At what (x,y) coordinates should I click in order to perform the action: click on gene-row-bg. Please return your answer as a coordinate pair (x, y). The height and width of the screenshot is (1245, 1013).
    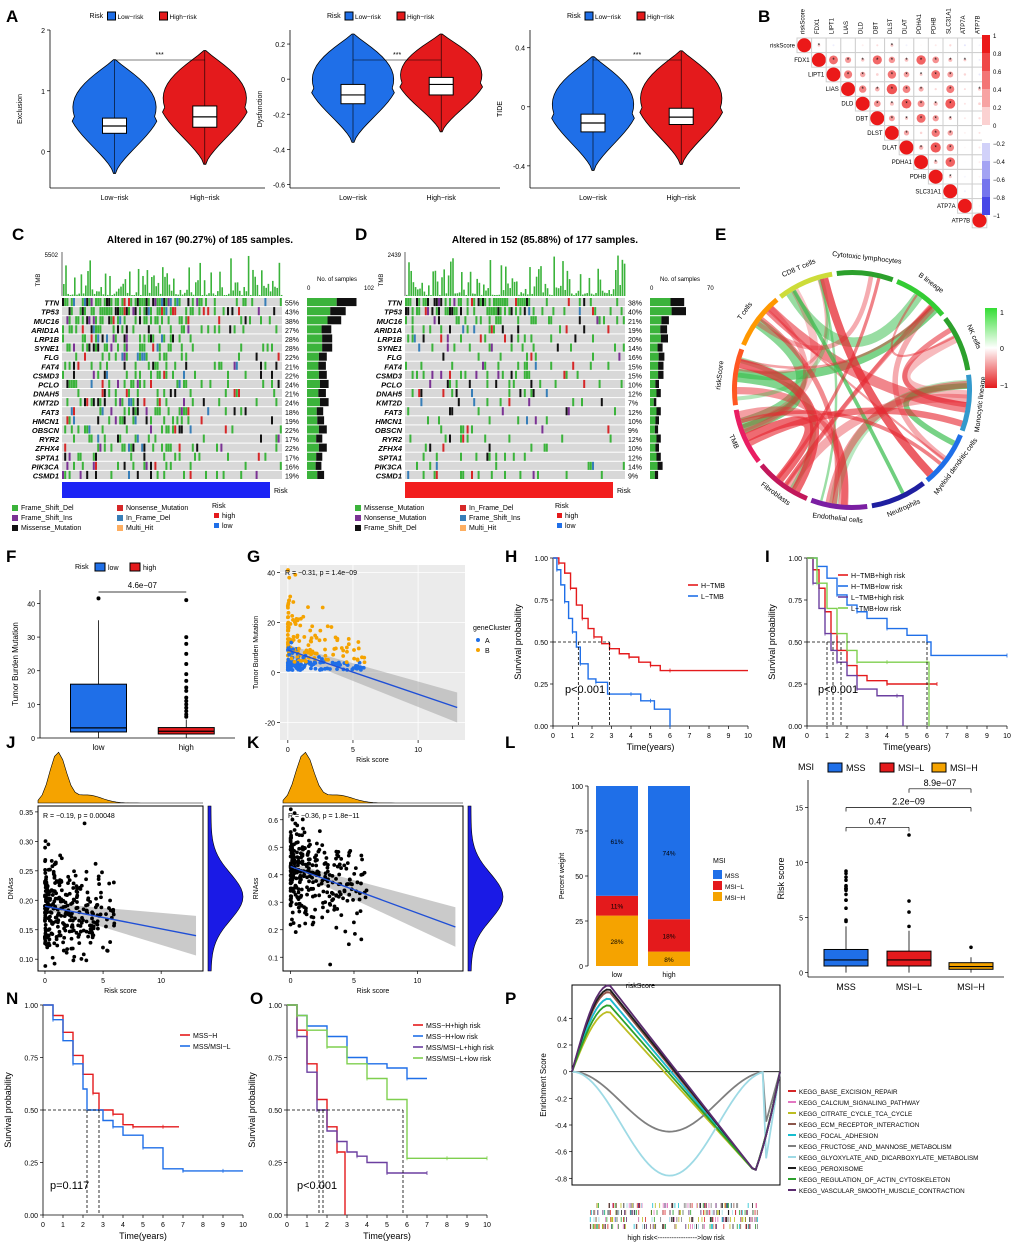
    Looking at the image, I should click on (515, 474).